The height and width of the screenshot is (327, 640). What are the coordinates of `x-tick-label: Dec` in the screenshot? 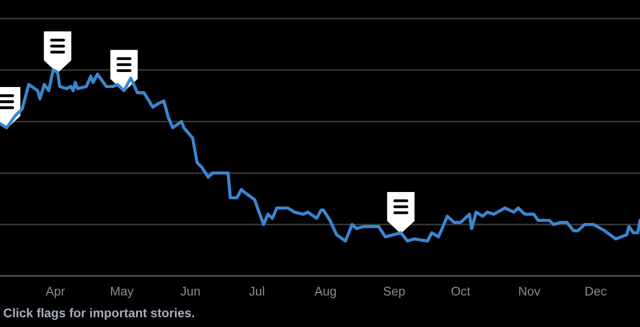 It's located at (596, 291).